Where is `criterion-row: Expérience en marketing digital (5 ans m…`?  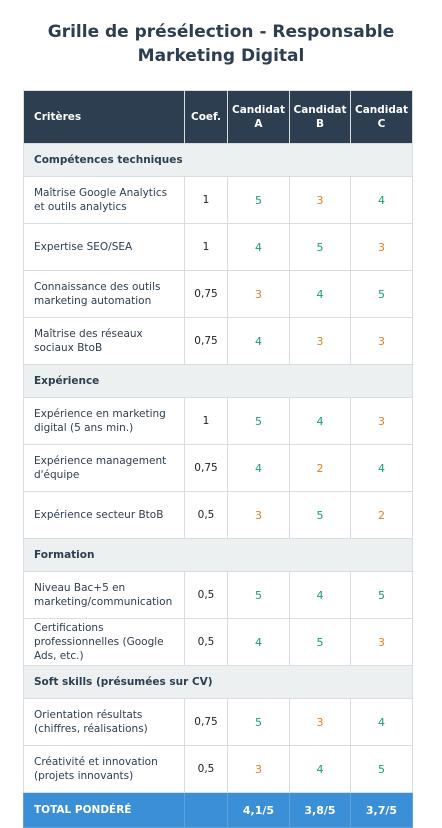 criterion-row: Expérience en marketing digital (5 ans m… is located at coordinates (218, 421).